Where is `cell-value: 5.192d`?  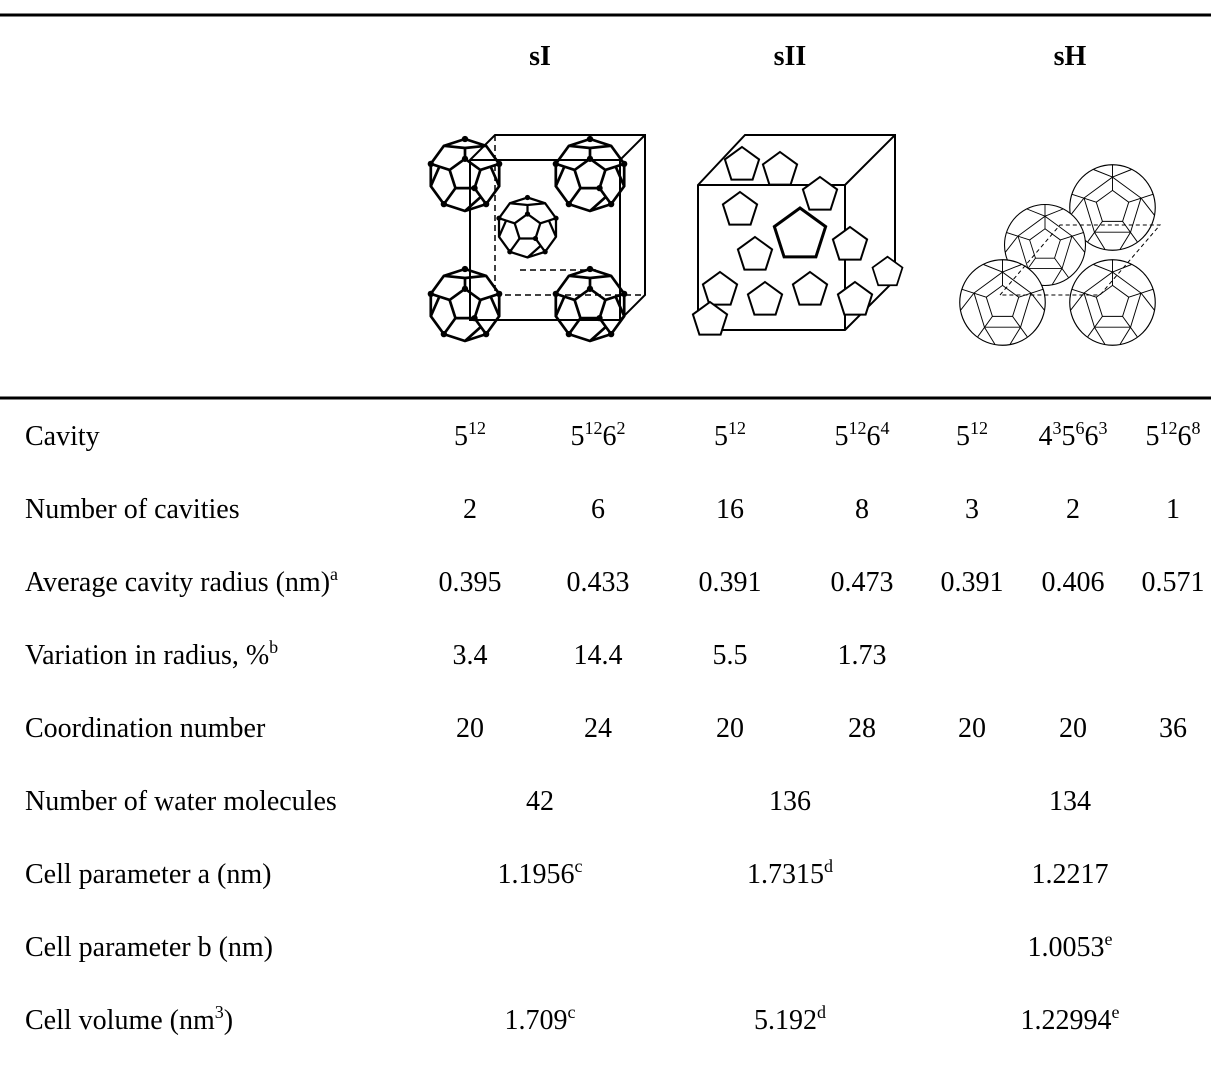
cell-value: 5.192d is located at coordinates (790, 1019).